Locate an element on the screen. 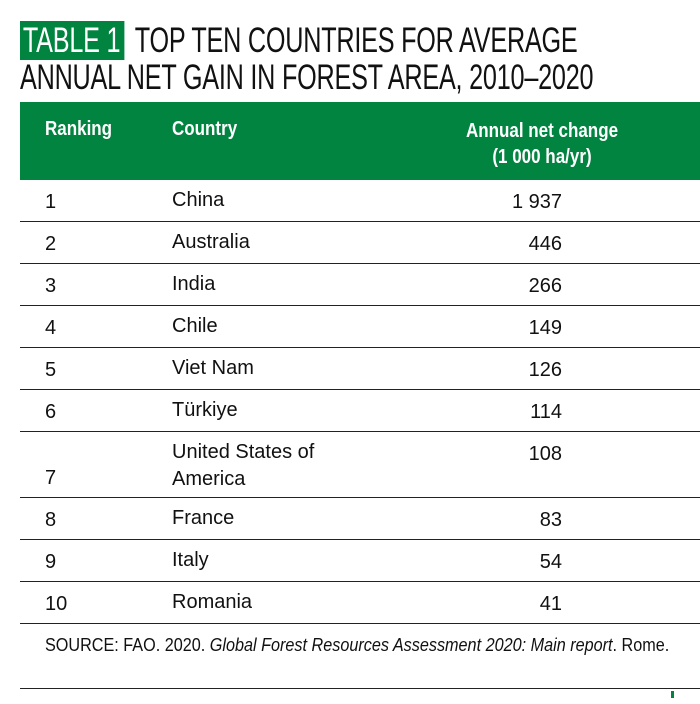 The height and width of the screenshot is (704, 700). rank-cell: 10 is located at coordinates (56, 604).